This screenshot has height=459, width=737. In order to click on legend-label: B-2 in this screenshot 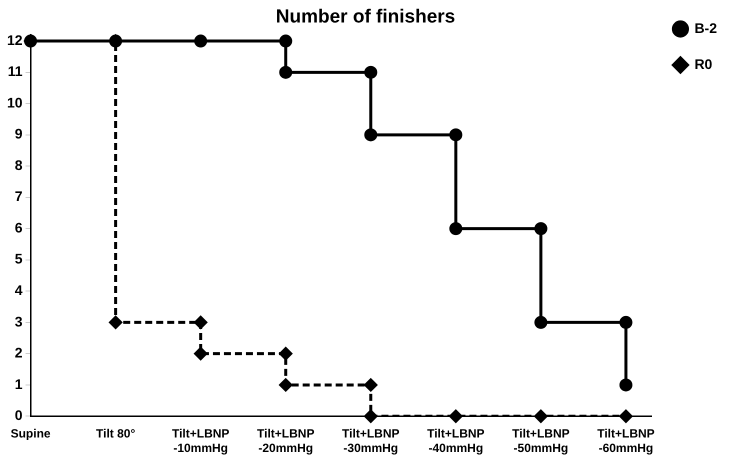, I will do `click(706, 28)`.